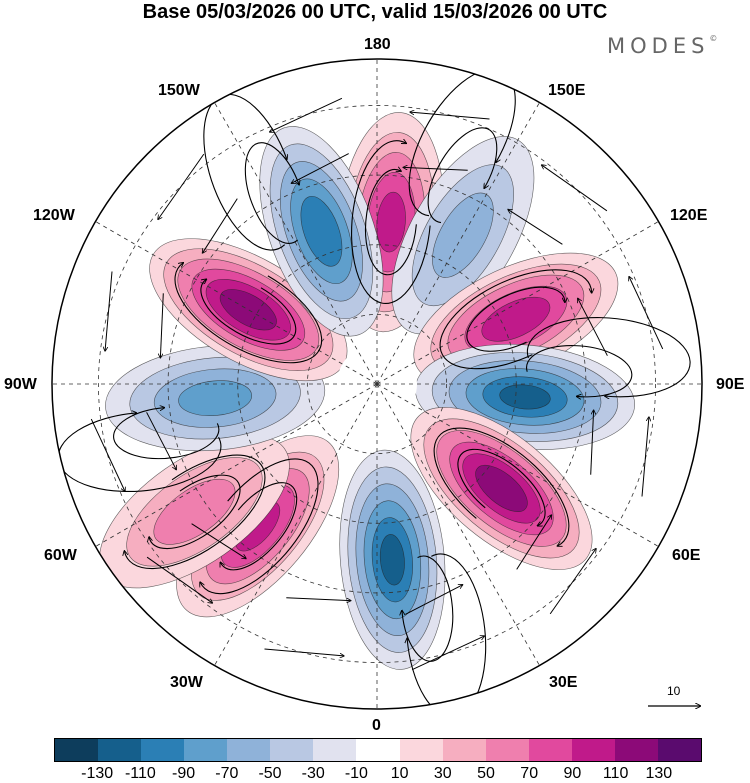  I want to click on colorbar-label: -70, so click(227, 773).